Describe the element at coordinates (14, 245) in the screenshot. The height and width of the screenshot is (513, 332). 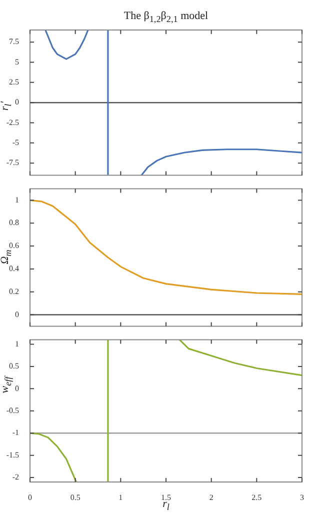
I see `y-tick-label: 0.6` at that location.